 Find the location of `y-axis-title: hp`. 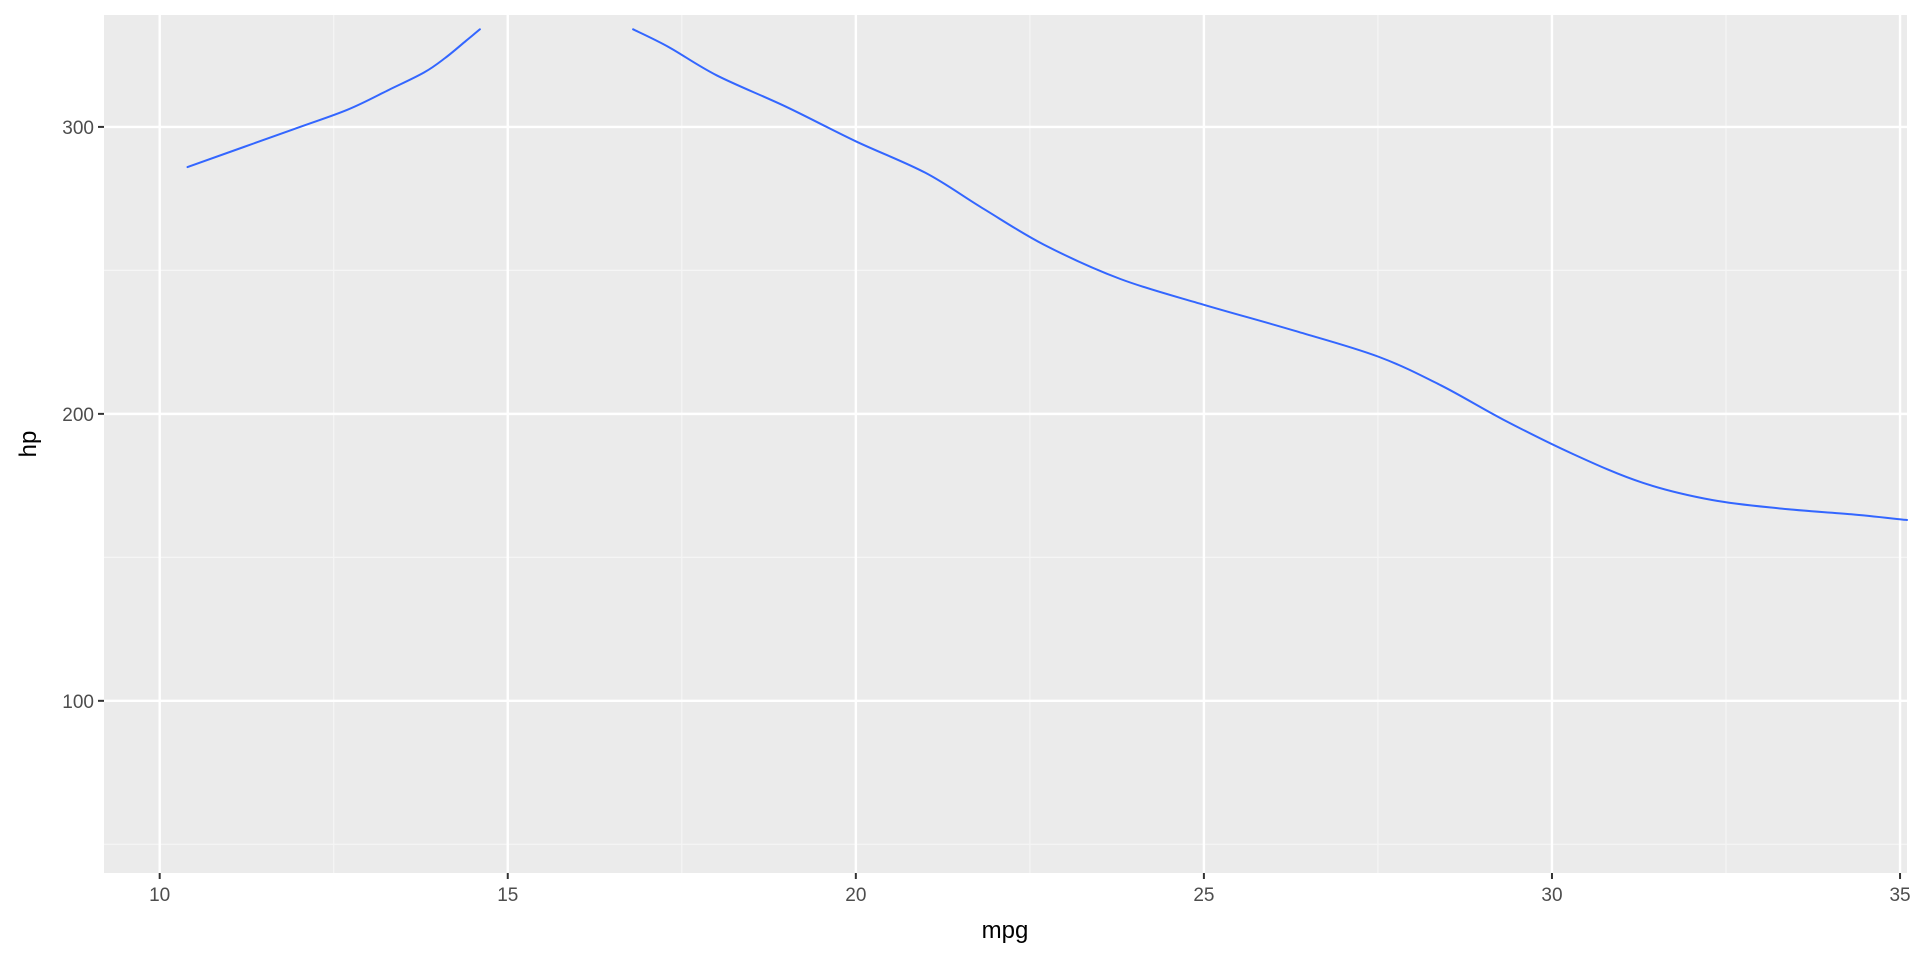

y-axis-title: hp is located at coordinates (28, 444).